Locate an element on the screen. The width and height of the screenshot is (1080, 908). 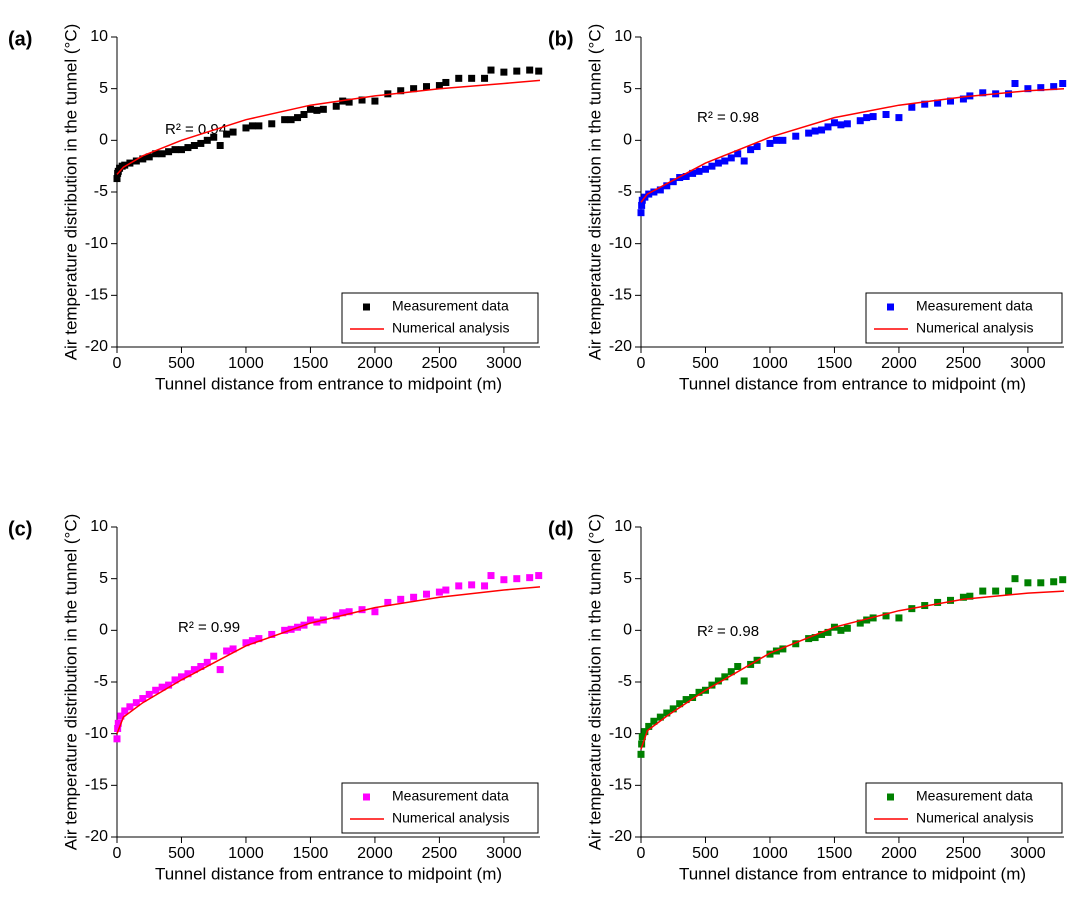
annotation: R² = 0.98 is located at coordinates (728, 631).